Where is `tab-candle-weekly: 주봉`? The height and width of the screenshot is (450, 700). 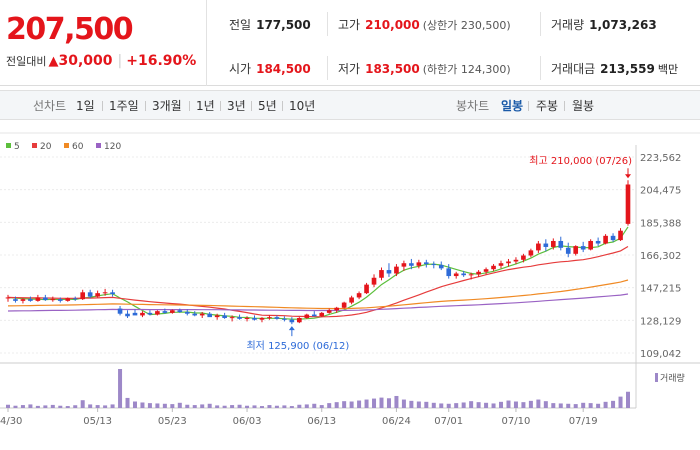
tab-candle-weekly: 주봉 is located at coordinates (547, 106).